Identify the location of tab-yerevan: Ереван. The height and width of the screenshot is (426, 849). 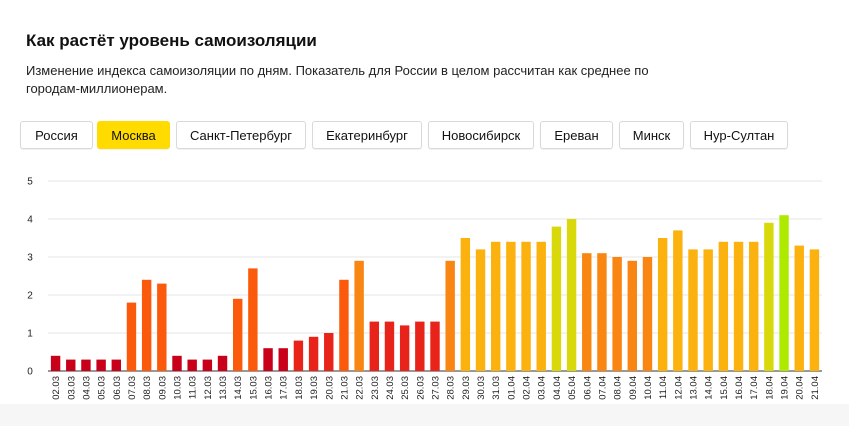
(576, 135).